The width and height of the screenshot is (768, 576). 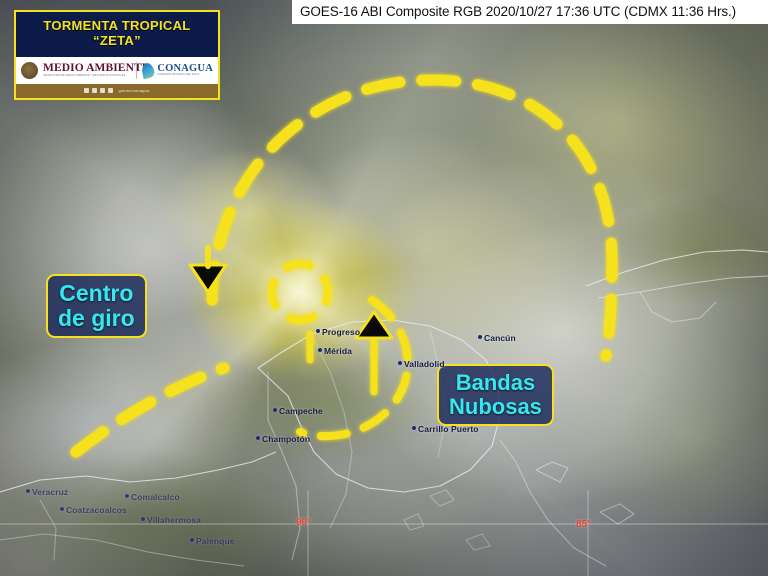 I want to click on center-marker-arrow-down, so click(x=208, y=269).